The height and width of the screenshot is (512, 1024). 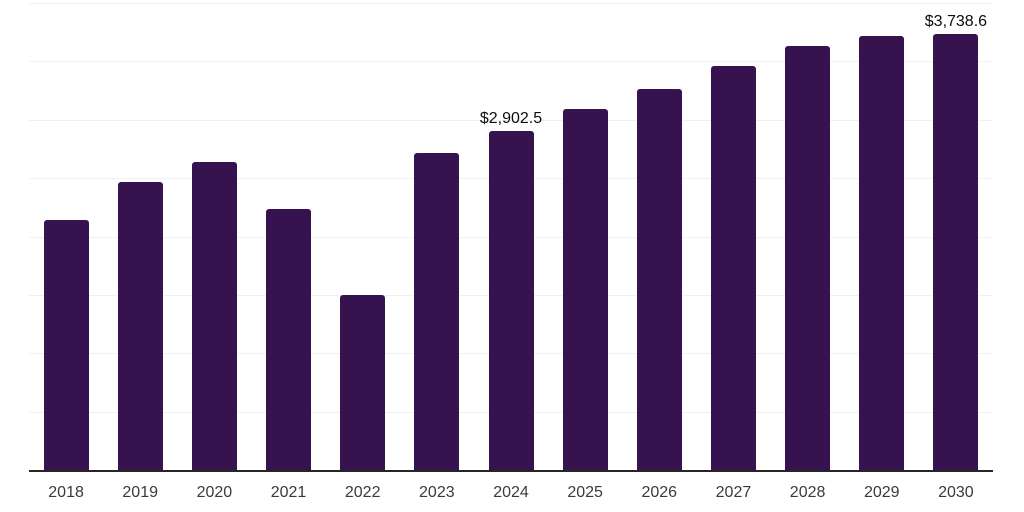 What do you see at coordinates (733, 268) in the screenshot?
I see `bar-2027` at bounding box center [733, 268].